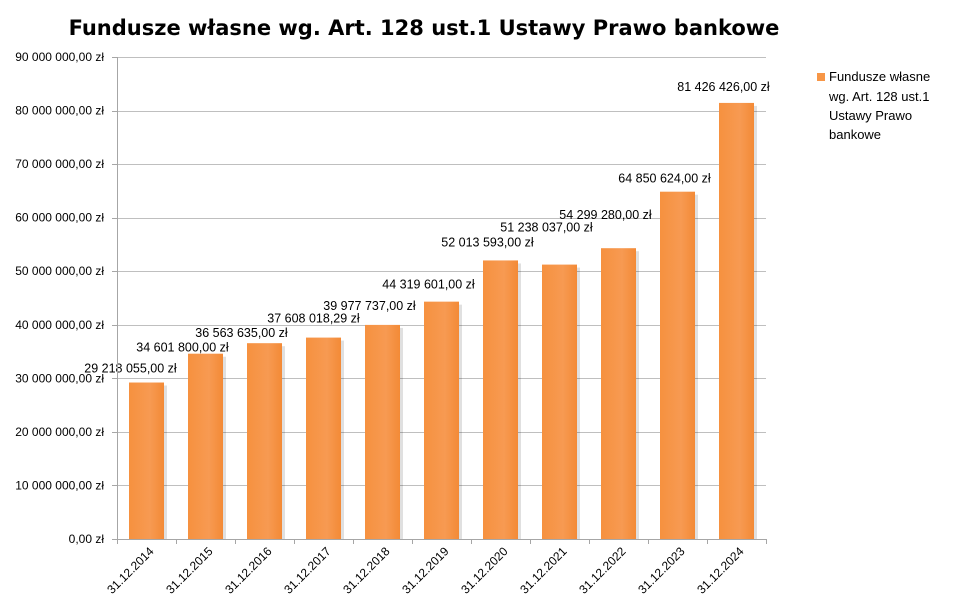 The image size is (957, 613). Describe the element at coordinates (87, 539) in the screenshot. I see `y-tick-label: 0,00 zł` at that location.